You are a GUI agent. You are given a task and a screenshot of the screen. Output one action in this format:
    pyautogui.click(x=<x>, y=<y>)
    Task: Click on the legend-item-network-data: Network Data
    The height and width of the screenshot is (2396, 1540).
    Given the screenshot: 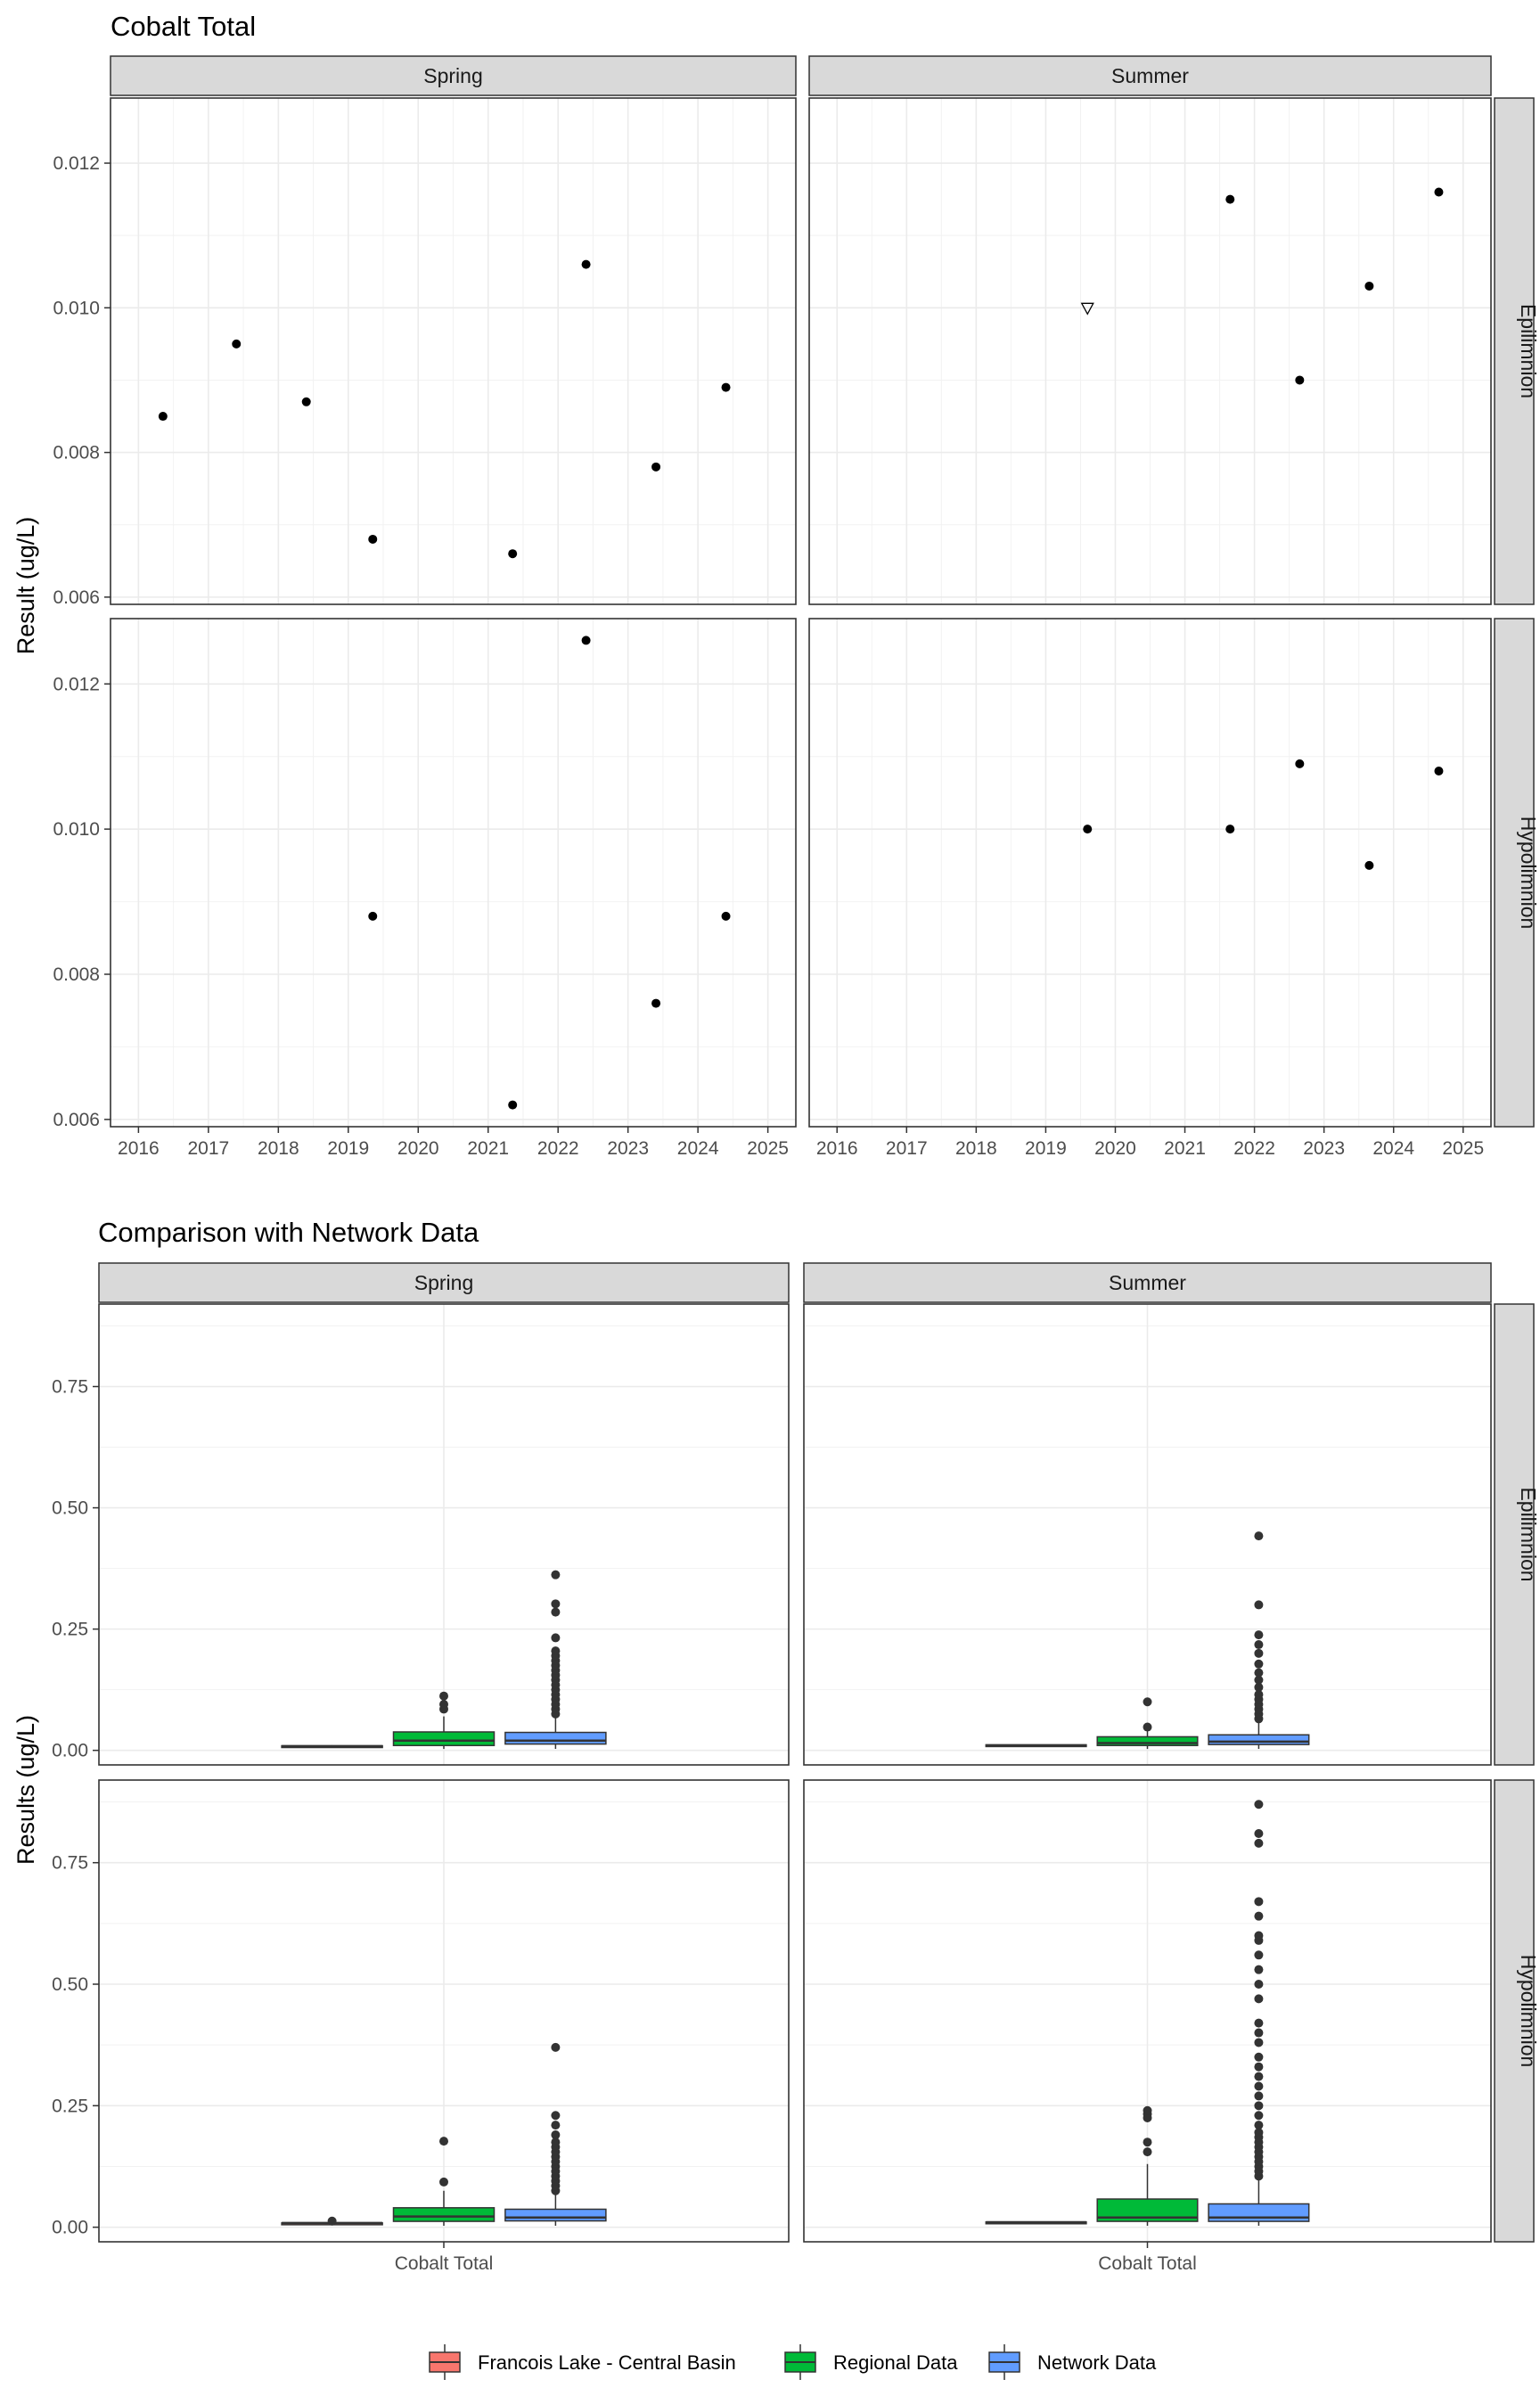 What is the action you would take?
    pyautogui.click(x=1072, y=2362)
    